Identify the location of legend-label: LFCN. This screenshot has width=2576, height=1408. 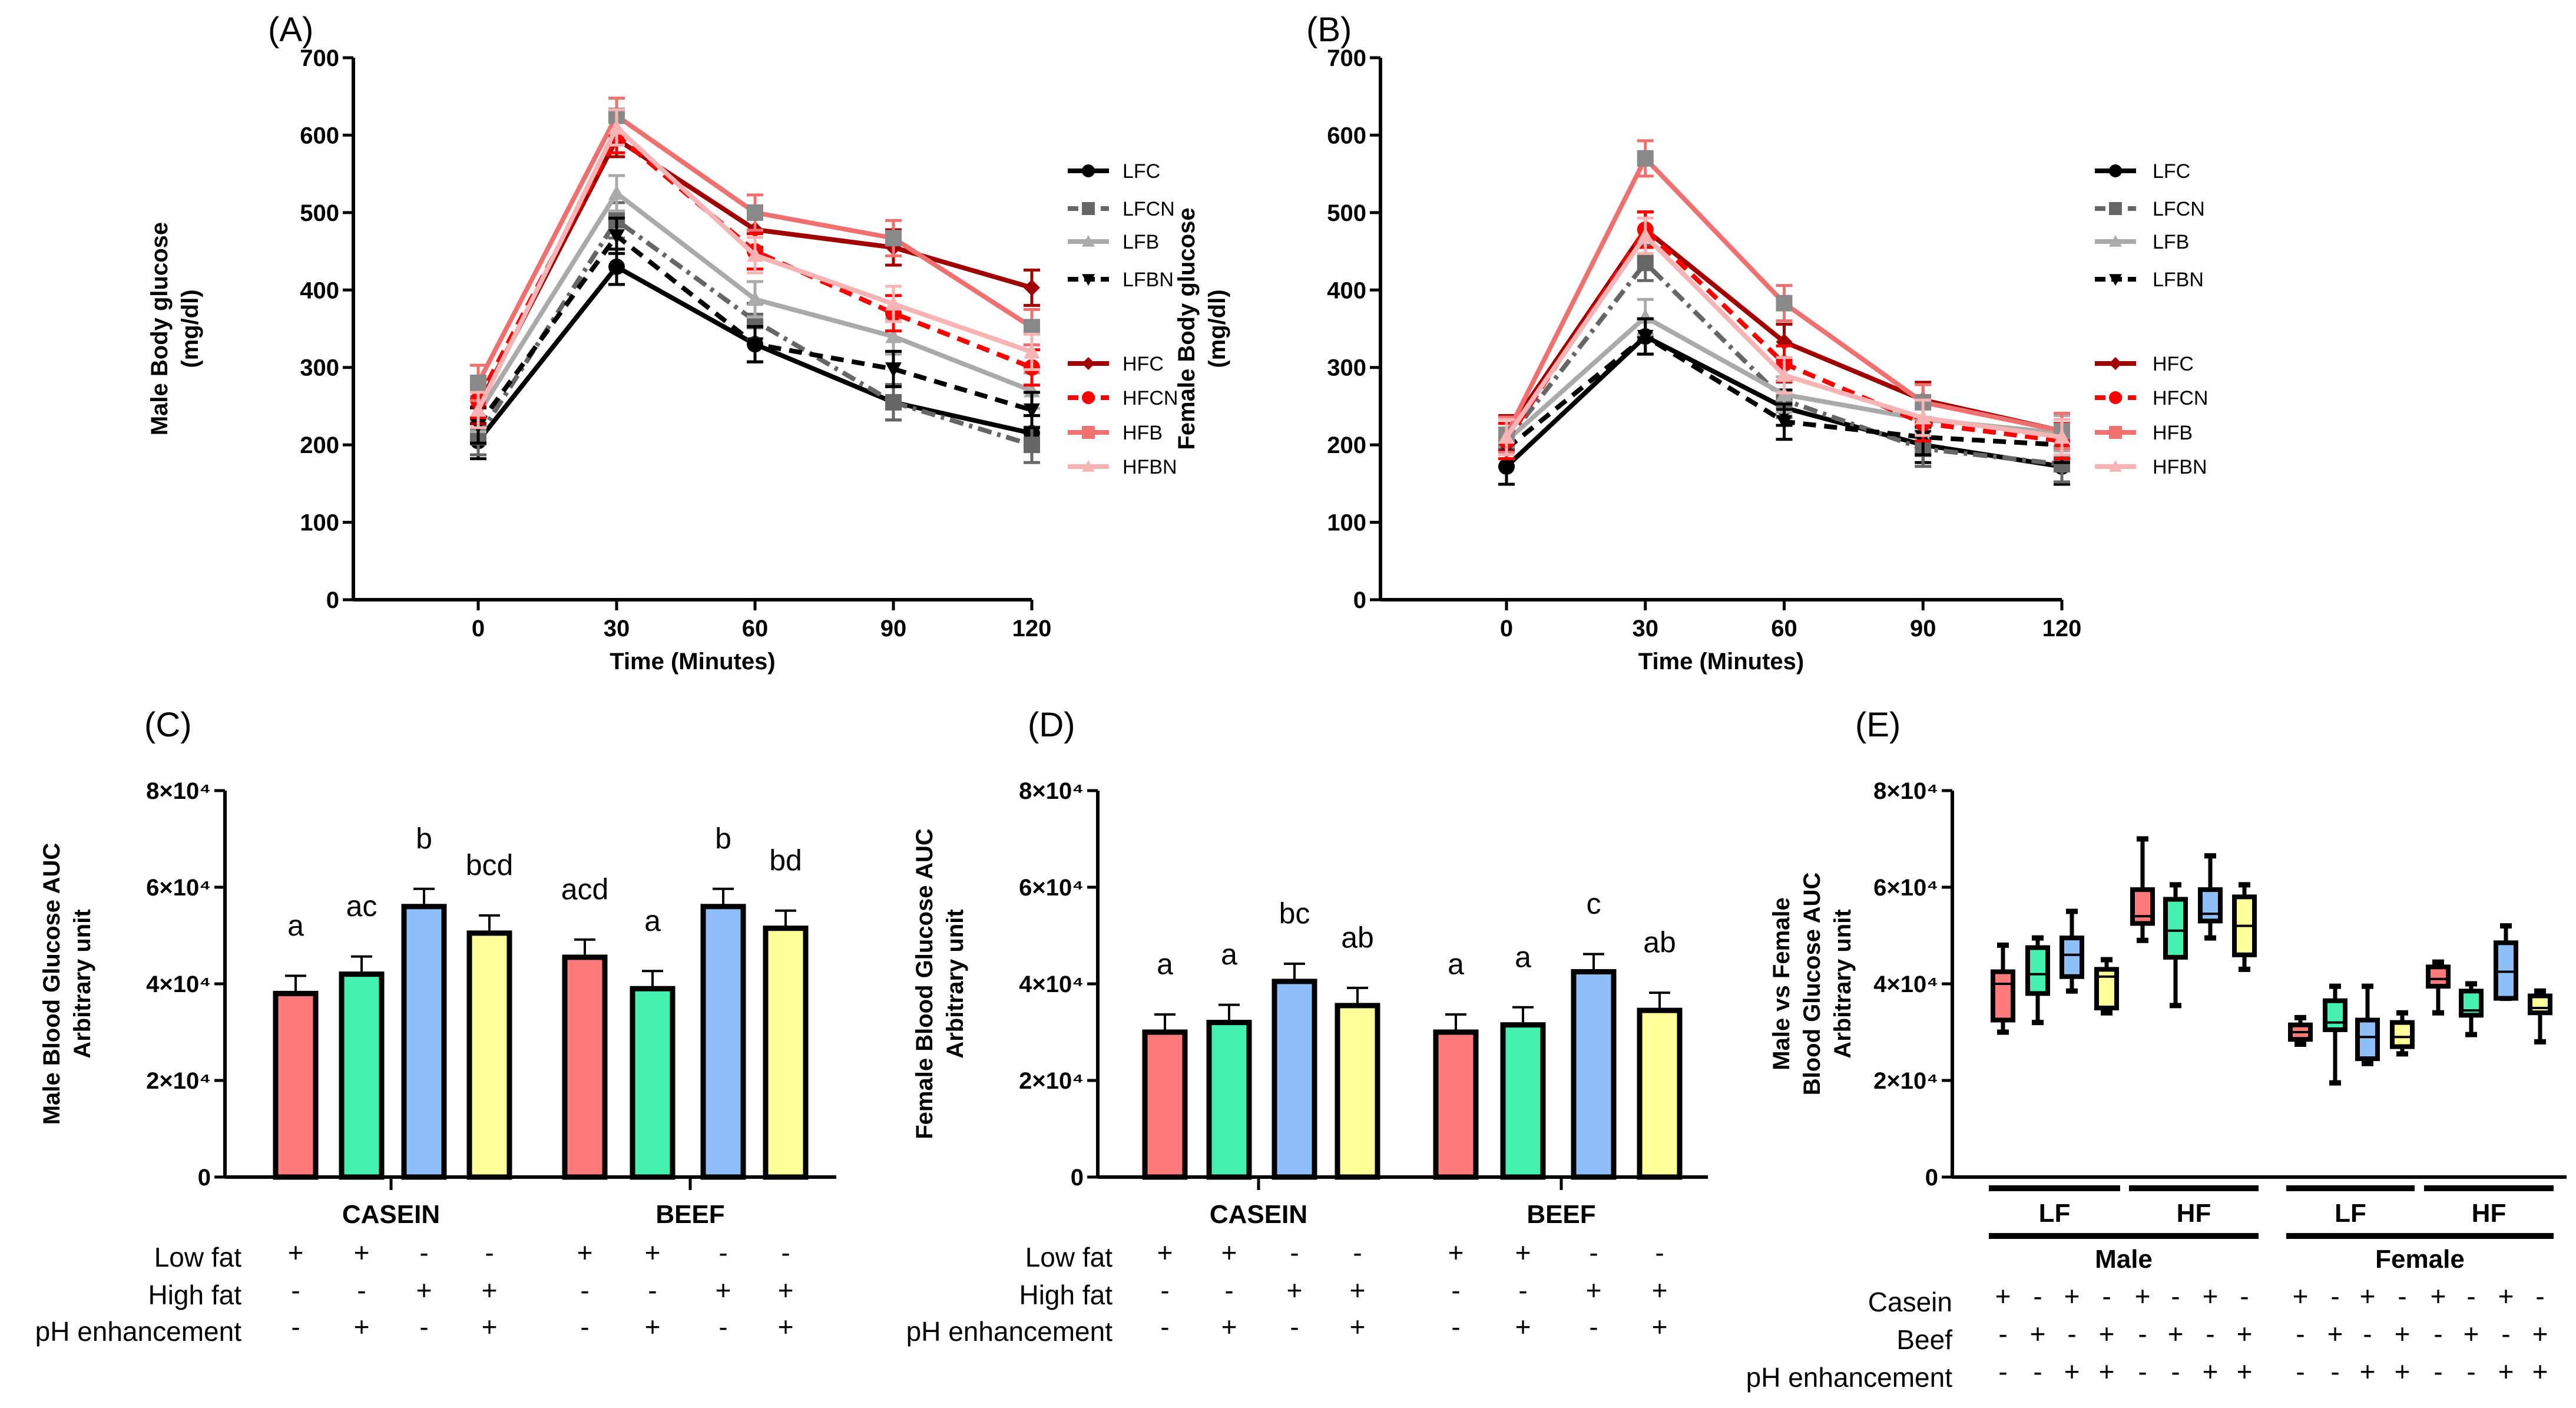
(2179, 209).